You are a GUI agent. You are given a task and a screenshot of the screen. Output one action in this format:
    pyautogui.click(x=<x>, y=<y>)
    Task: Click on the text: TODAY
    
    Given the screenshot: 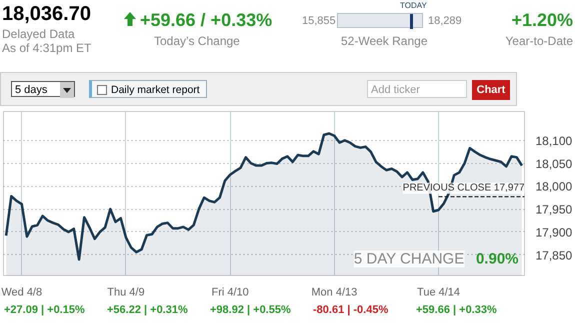 What is the action you would take?
    pyautogui.click(x=413, y=6)
    